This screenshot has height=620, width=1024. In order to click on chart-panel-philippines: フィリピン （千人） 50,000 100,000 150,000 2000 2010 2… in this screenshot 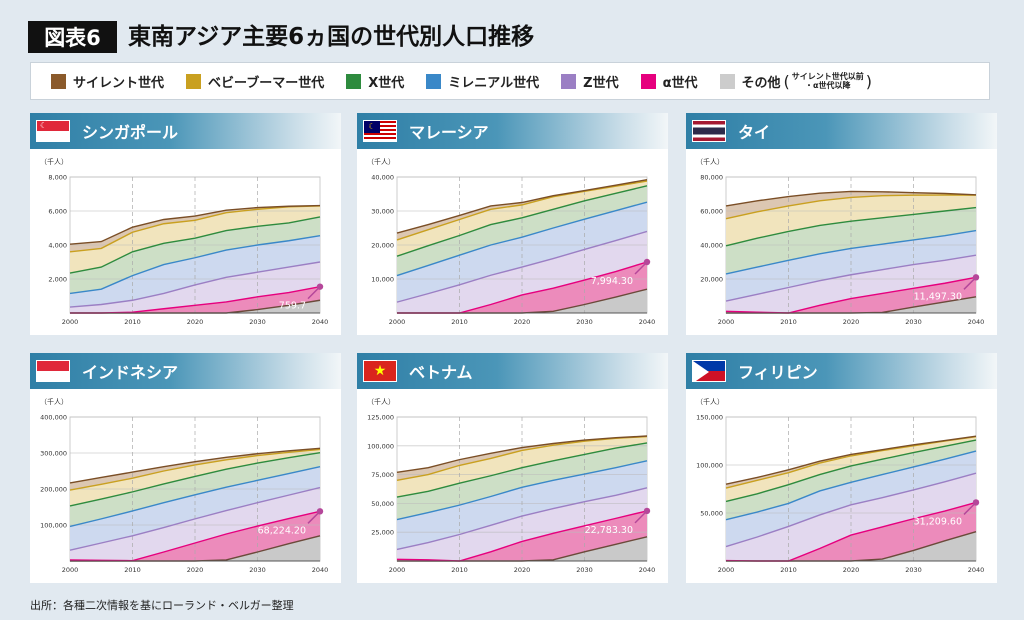, I will do `click(841, 468)`.